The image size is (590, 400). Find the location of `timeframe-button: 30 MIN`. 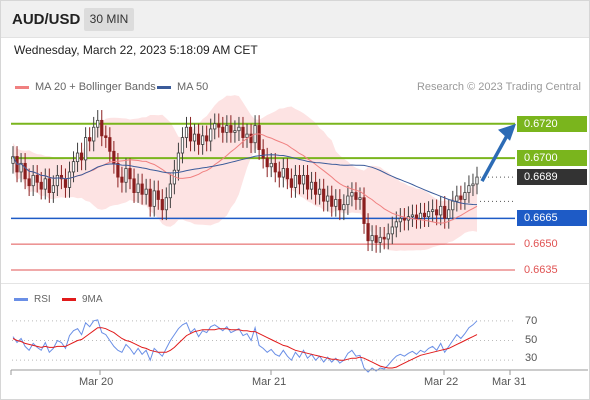

timeframe-button: 30 MIN is located at coordinates (109, 19).